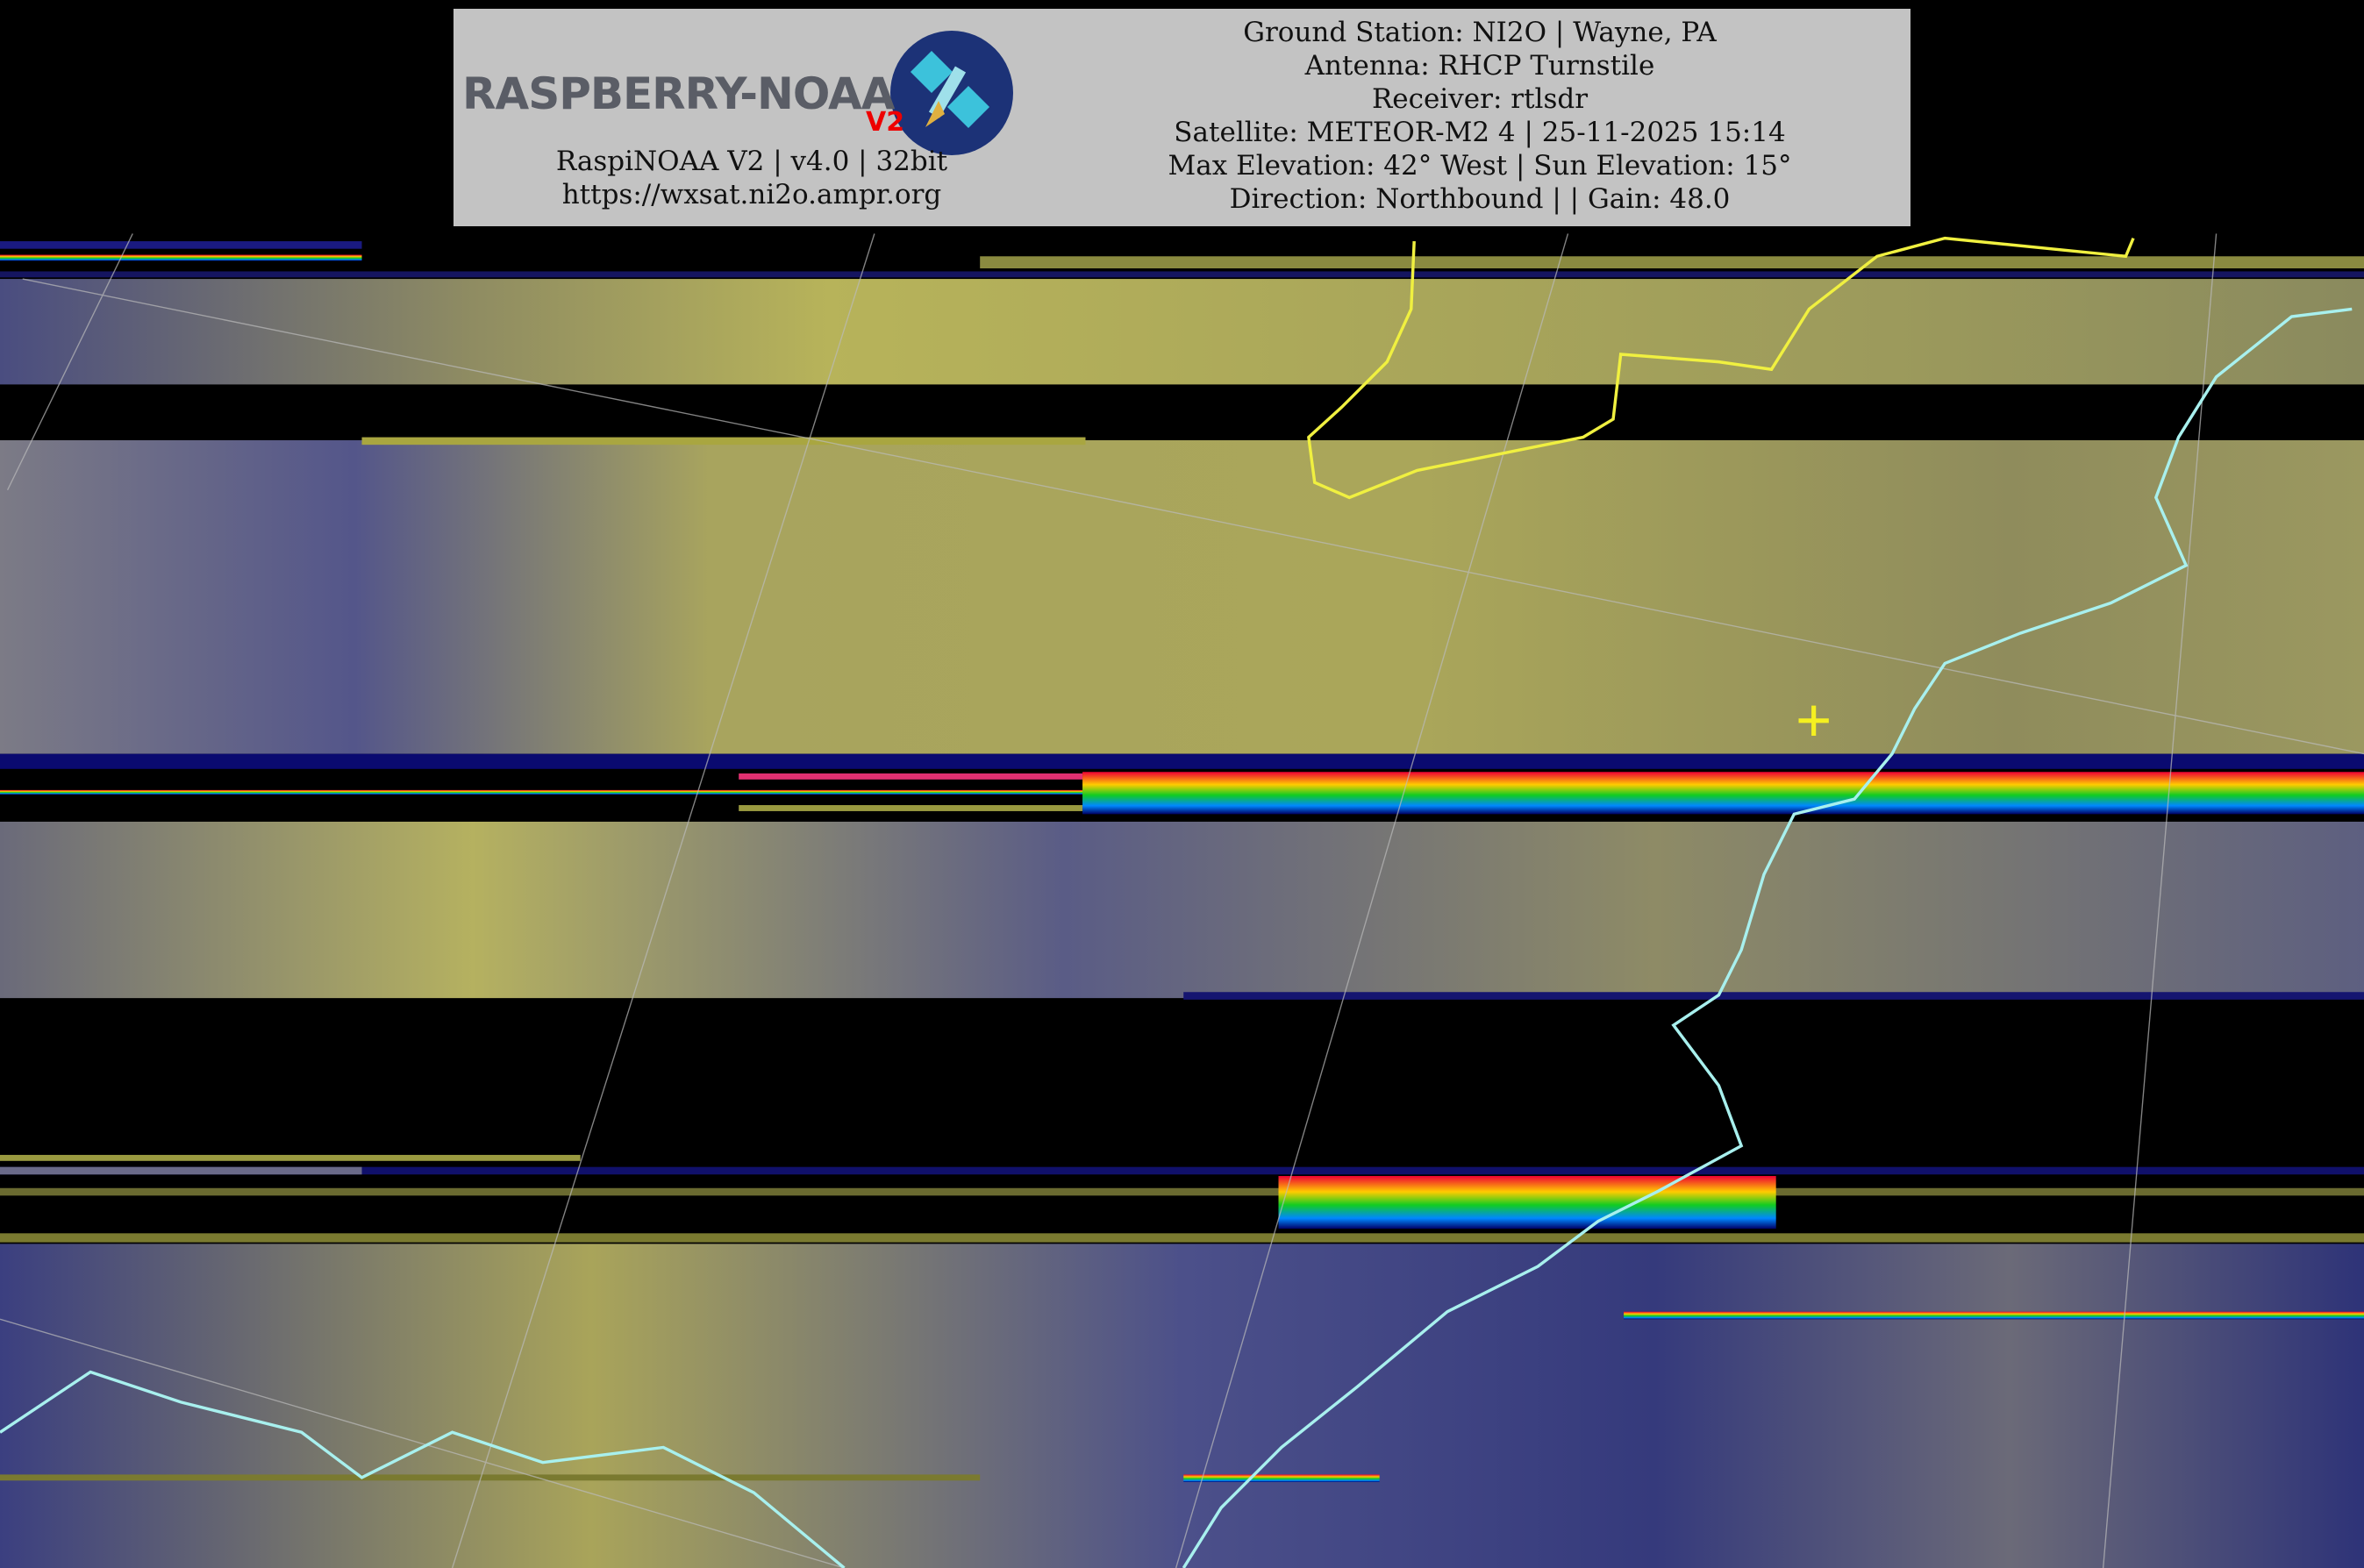 Image resolution: width=2364 pixels, height=1568 pixels. I want to click on state-border, so click(1721, 368).